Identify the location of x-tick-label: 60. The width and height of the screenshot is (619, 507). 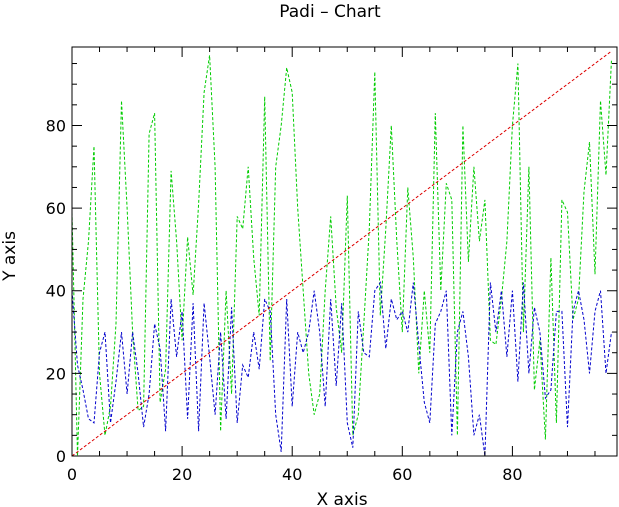
(402, 474).